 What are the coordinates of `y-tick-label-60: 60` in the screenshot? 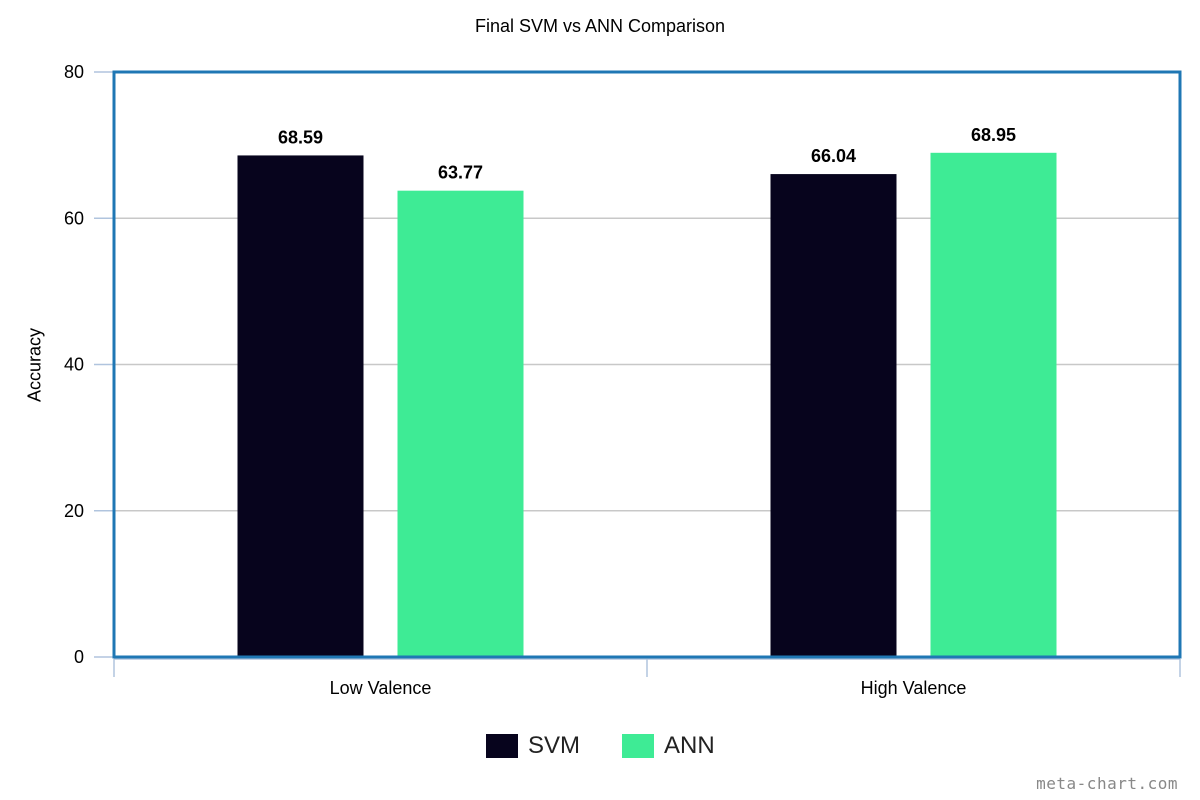 It's located at (74, 218).